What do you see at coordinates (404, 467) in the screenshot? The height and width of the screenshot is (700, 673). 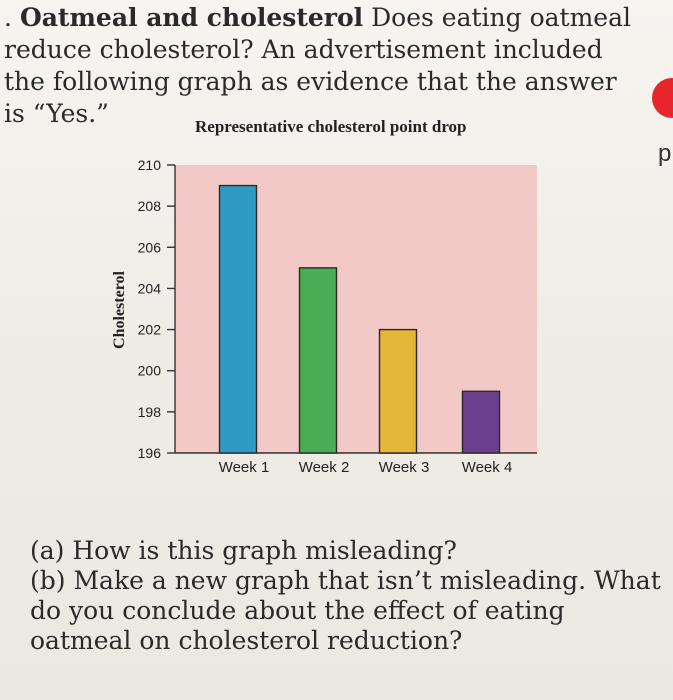 I see `x-tick-label: Week 3` at bounding box center [404, 467].